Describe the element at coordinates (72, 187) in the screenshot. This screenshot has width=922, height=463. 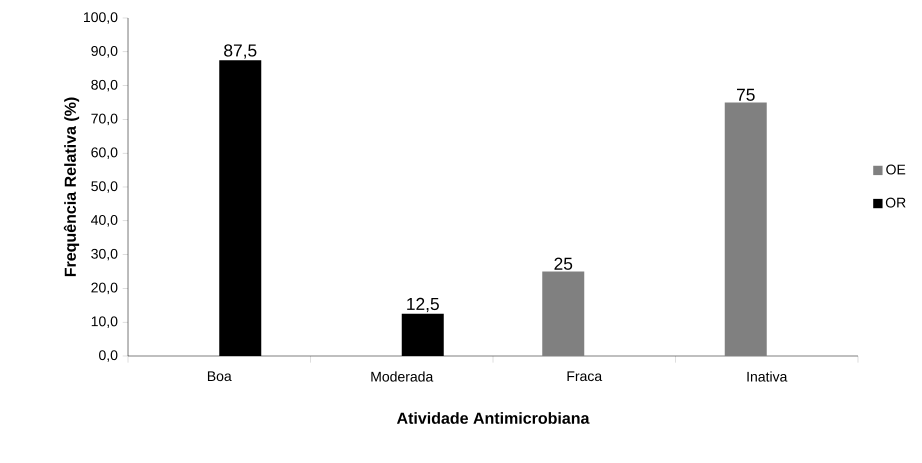
I see `y-axis-title: Frequência Relativa (%)` at that location.